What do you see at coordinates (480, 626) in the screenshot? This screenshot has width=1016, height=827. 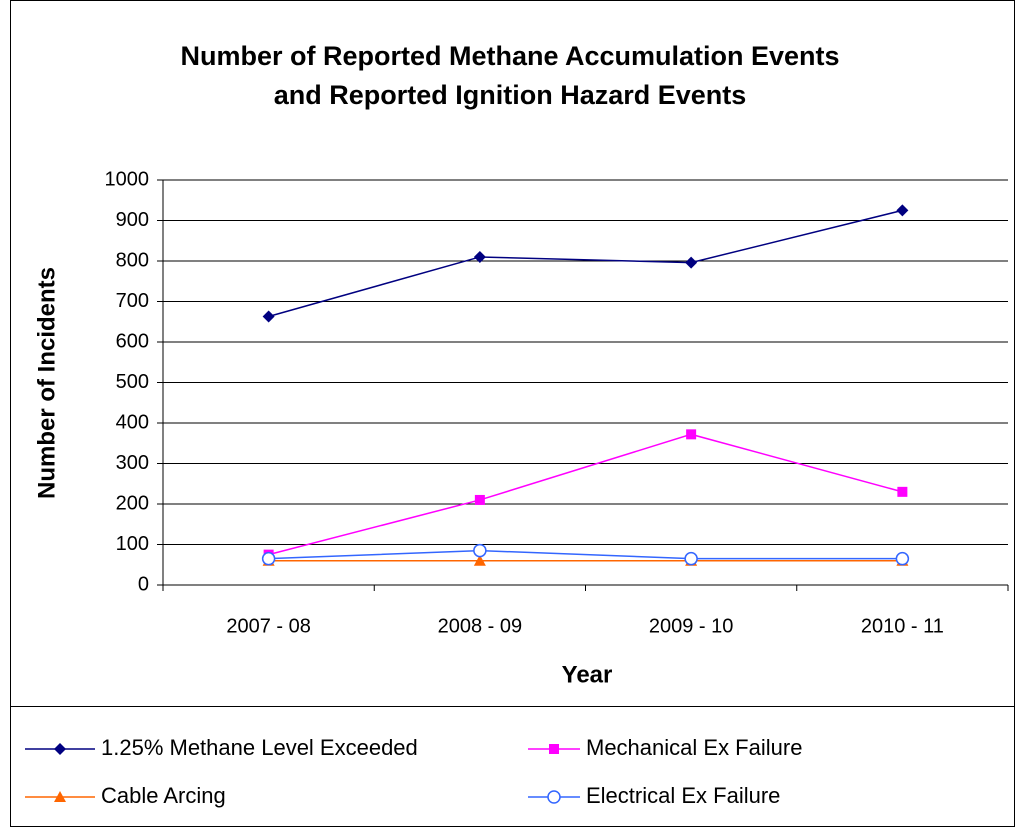 I see `x-tick-label: 2008 - 09` at bounding box center [480, 626].